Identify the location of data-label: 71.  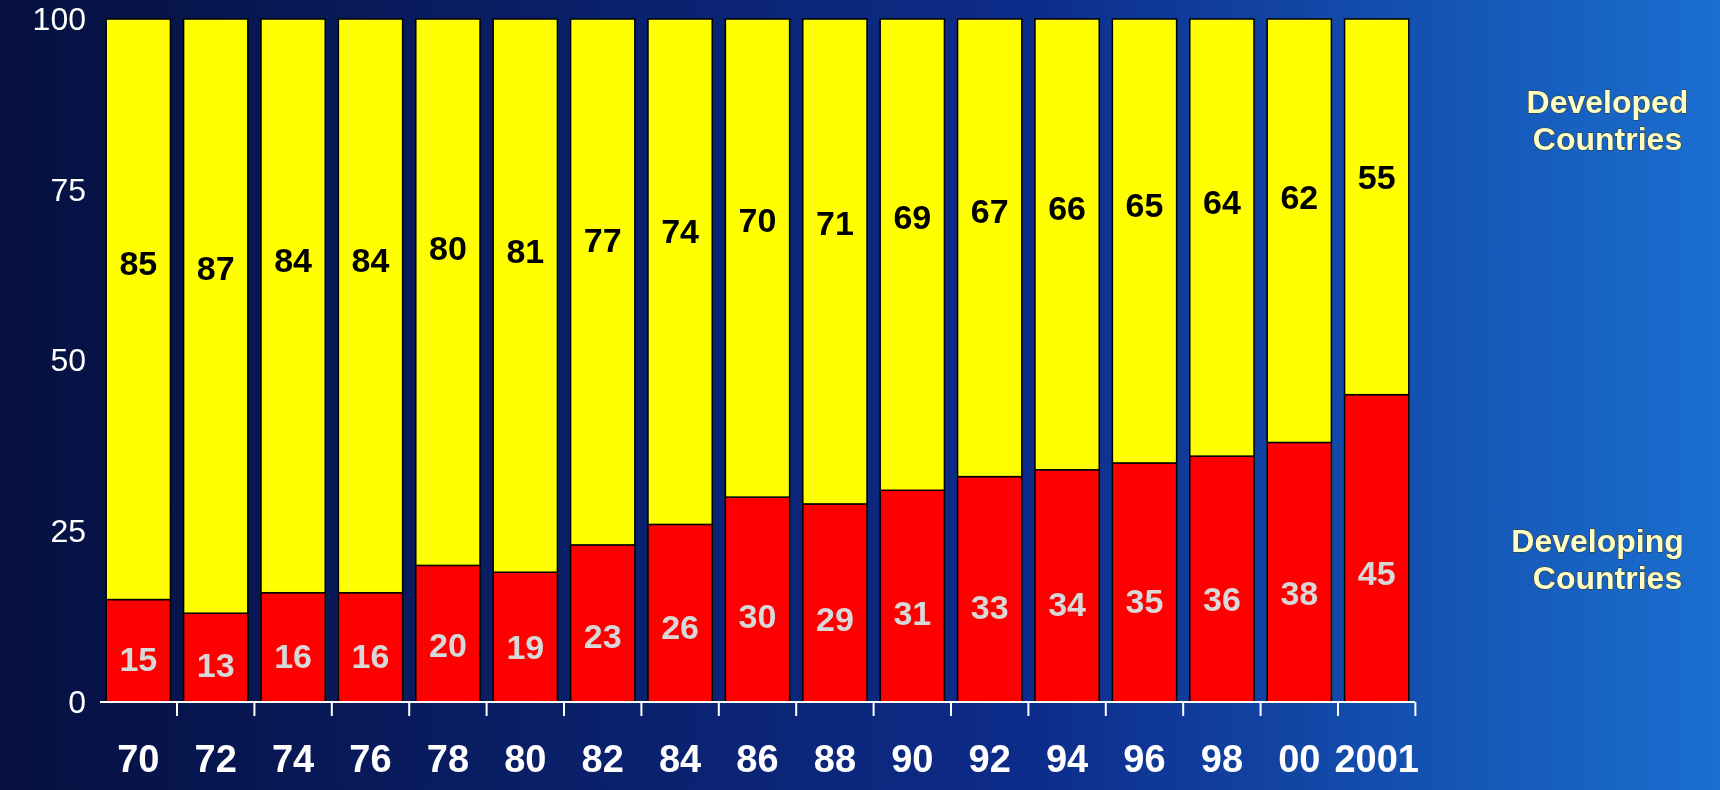
(834, 222).